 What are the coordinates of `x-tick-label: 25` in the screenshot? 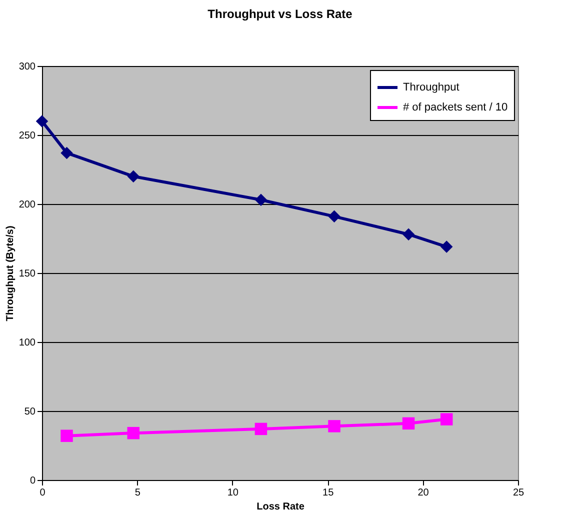 It's located at (518, 493).